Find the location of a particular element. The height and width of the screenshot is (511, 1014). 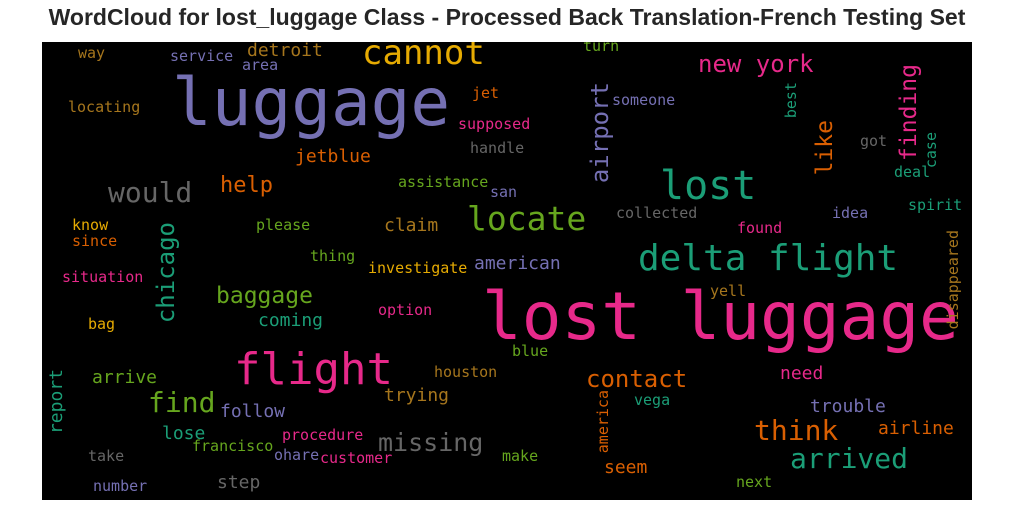

wordcloud-word: next is located at coordinates (754, 482).